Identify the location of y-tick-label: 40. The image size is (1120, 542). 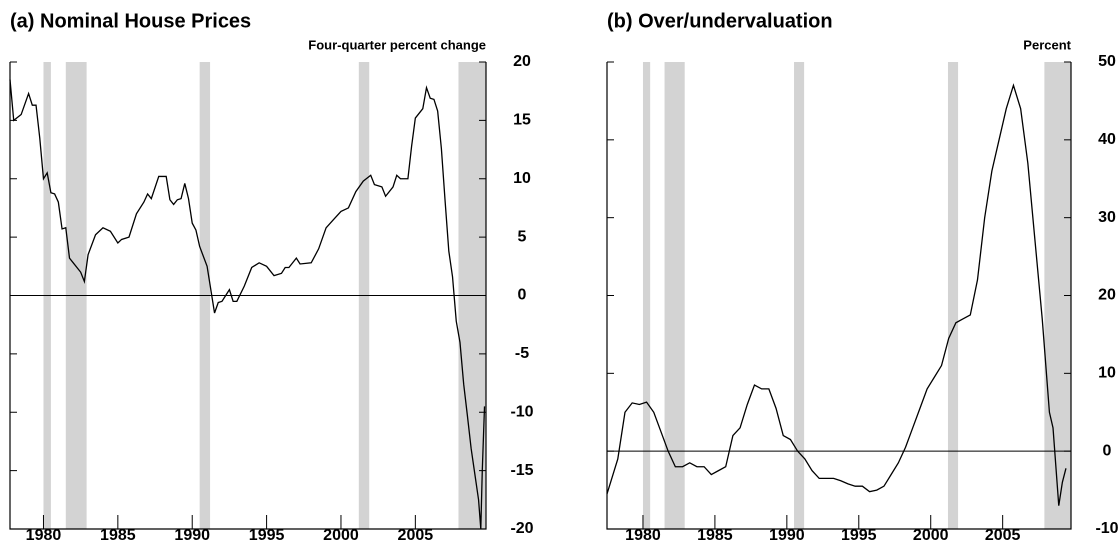
(1107, 139).